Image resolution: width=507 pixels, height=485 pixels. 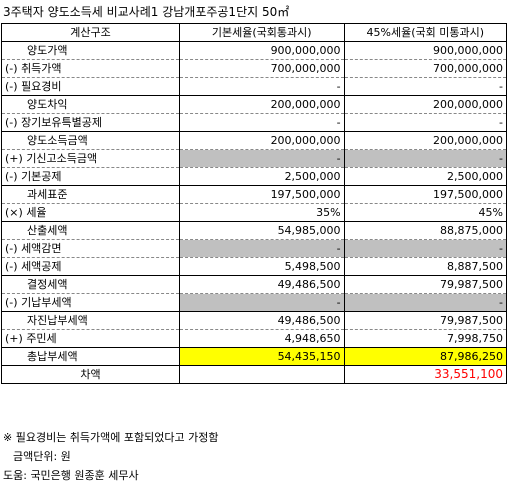 I want to click on row-label-text: 양도가액, so click(x=47, y=50).